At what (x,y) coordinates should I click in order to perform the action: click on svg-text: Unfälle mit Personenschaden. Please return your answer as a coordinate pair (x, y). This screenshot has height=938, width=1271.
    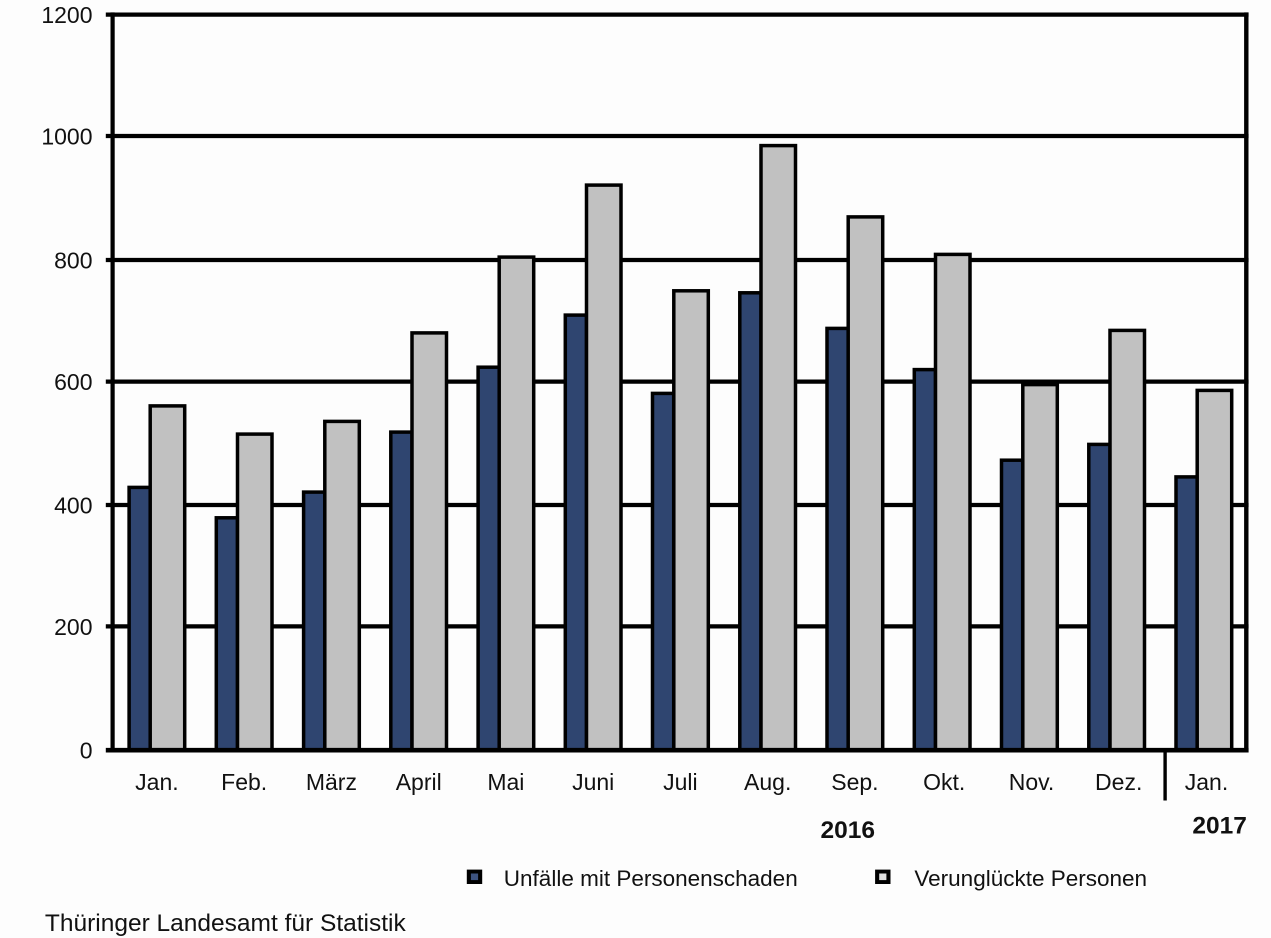
    Looking at the image, I should click on (651, 878).